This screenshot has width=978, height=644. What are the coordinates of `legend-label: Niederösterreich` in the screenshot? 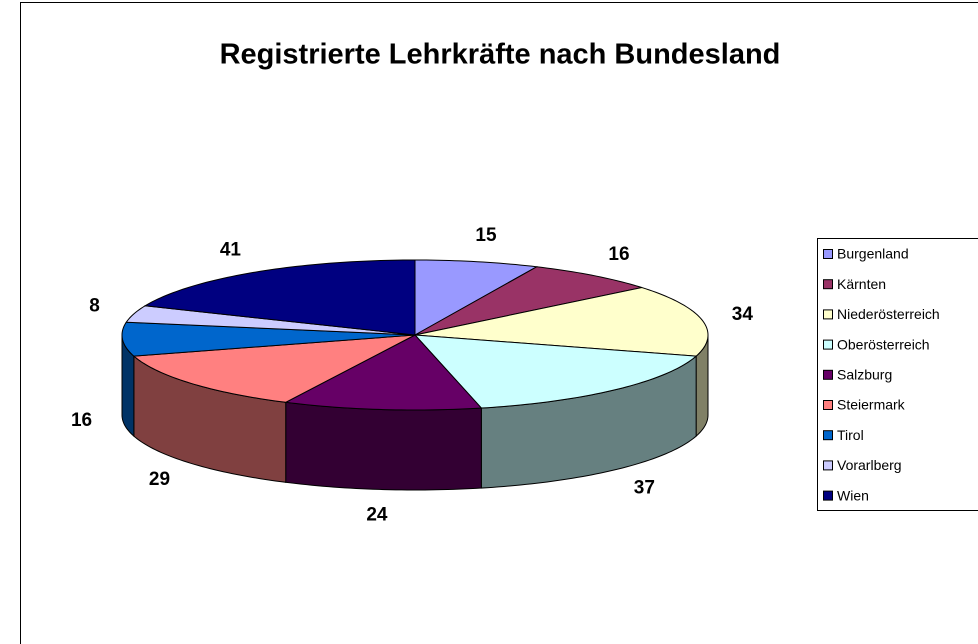 It's located at (888, 314).